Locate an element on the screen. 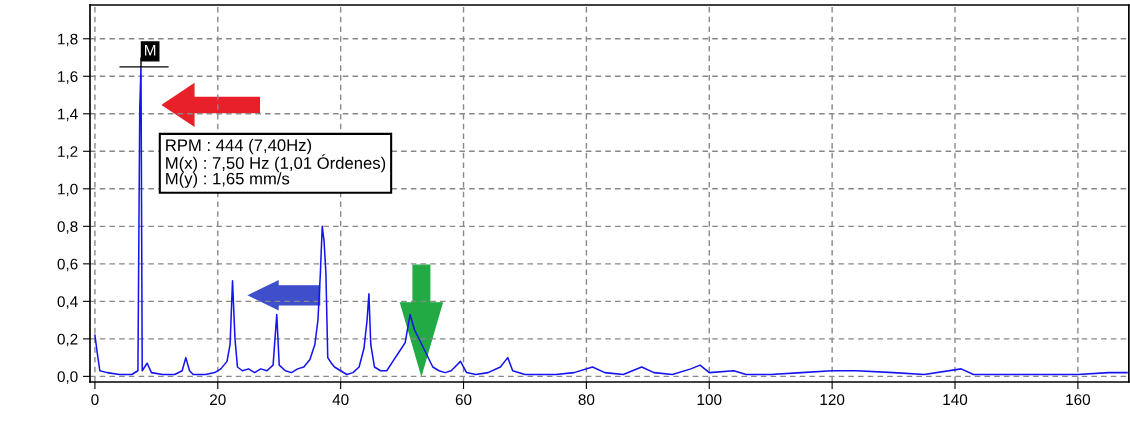  y-tick-label: 0,4 is located at coordinates (67, 302).